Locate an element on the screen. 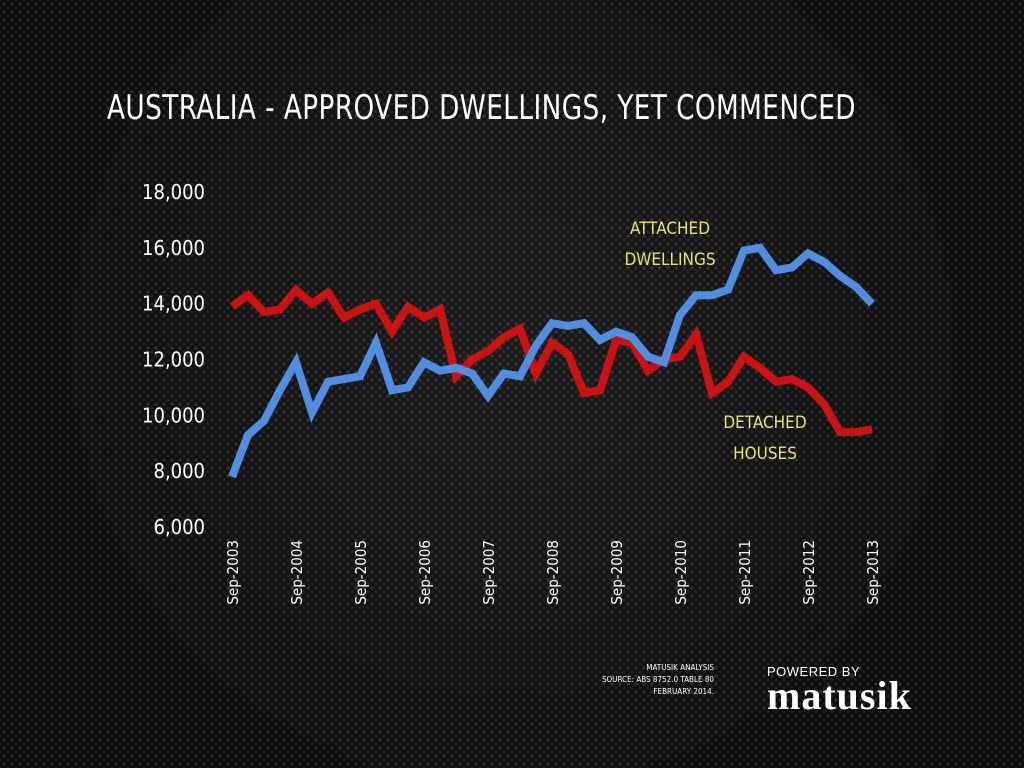 The width and height of the screenshot is (1024, 768). x-tick-label: Sep-2008 is located at coordinates (553, 572).